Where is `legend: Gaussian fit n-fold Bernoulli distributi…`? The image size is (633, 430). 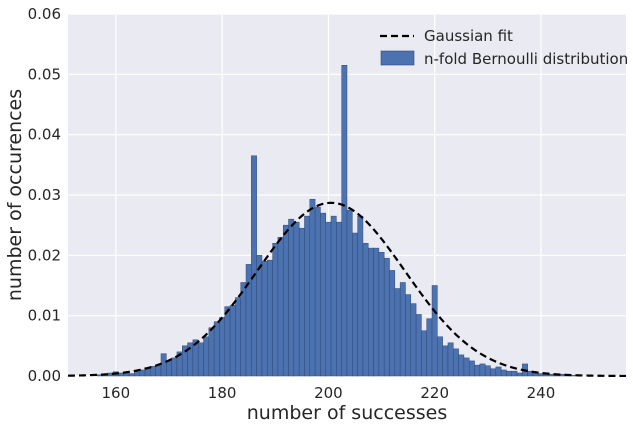
legend: Gaussian fit n-fold Bernoulli distributi… is located at coordinates (504, 47).